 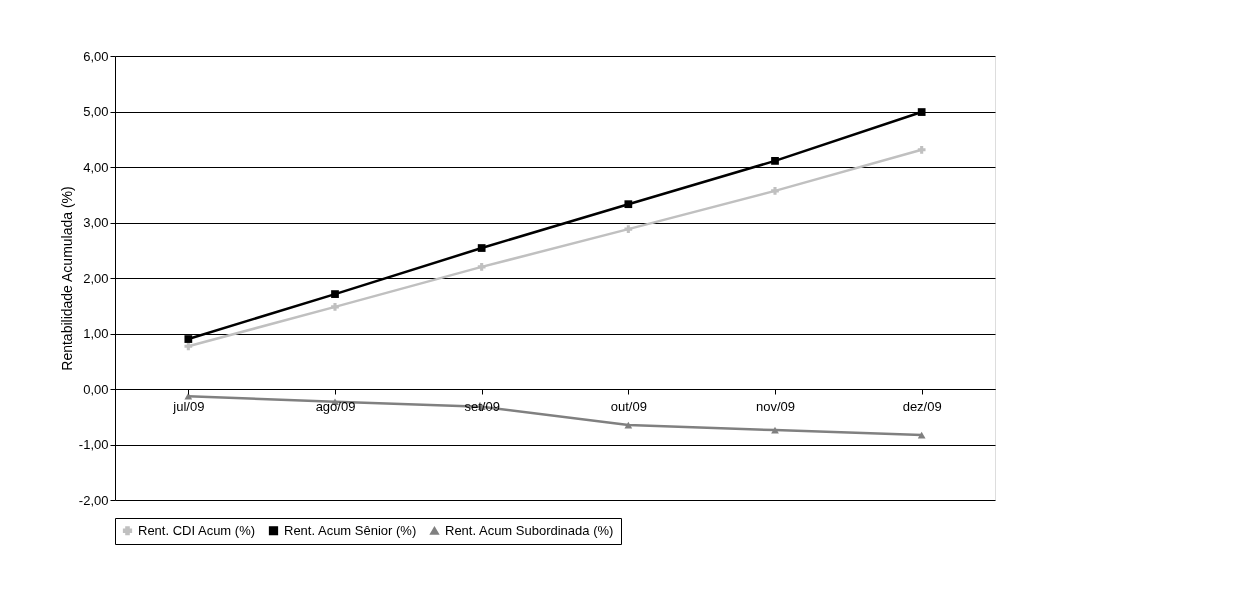 What do you see at coordinates (96, 56) in the screenshot?
I see `y-tick-label: 6,00` at bounding box center [96, 56].